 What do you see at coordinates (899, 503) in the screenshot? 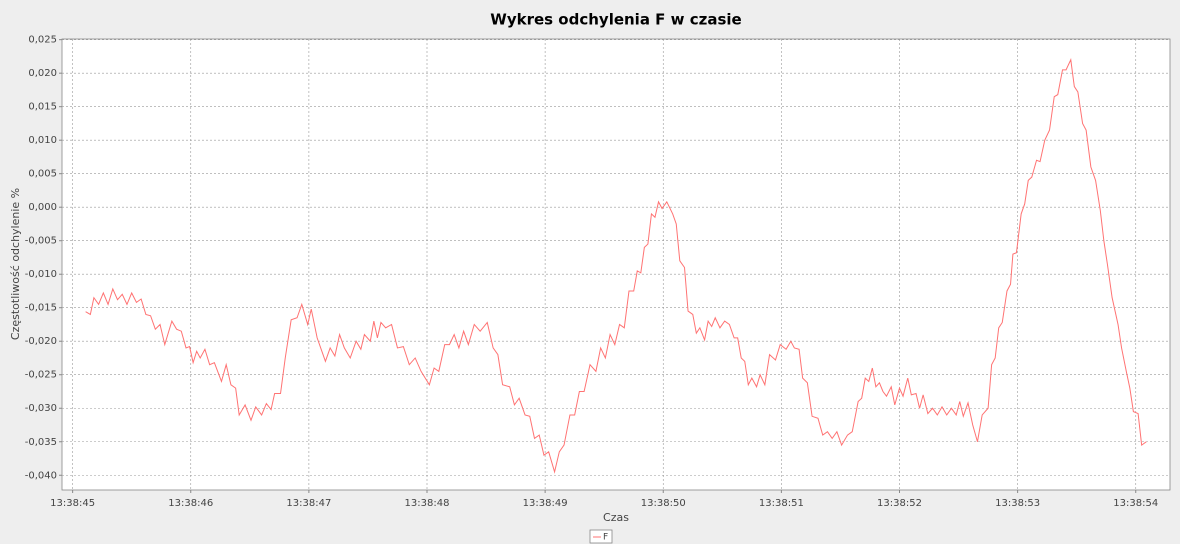
I see `x-tick-label: 13:38:52` at bounding box center [899, 503].